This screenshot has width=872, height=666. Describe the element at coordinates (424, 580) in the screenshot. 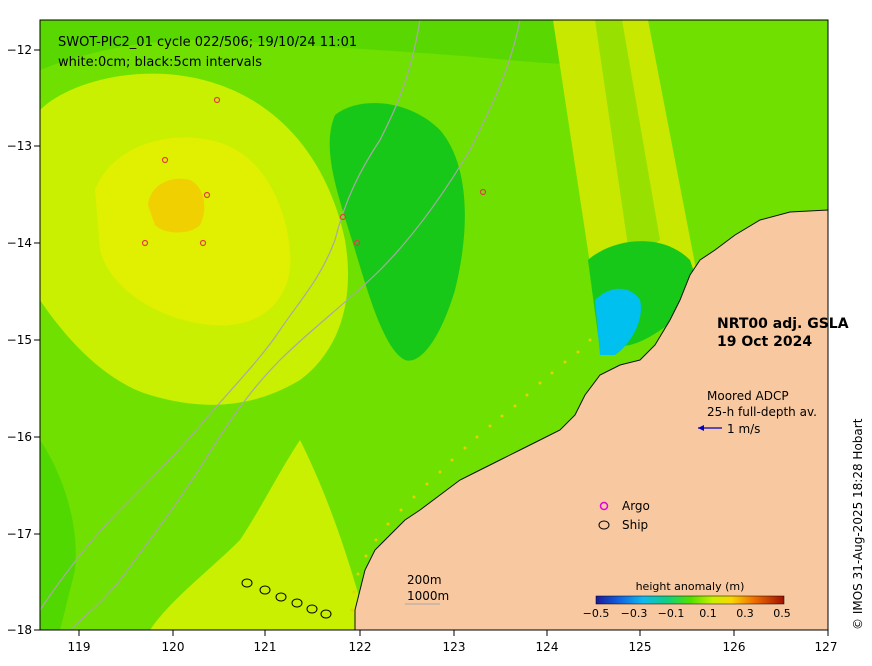

I see `isobath-200m-label: 200m` at that location.